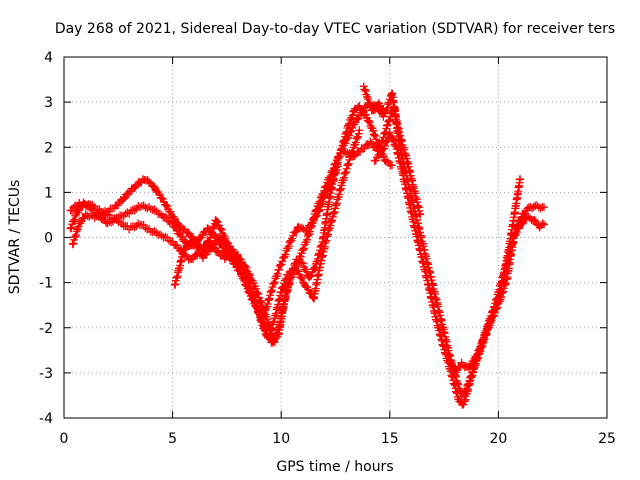 The image size is (640, 480). I want to click on y-tick-label: 4, so click(48, 58).